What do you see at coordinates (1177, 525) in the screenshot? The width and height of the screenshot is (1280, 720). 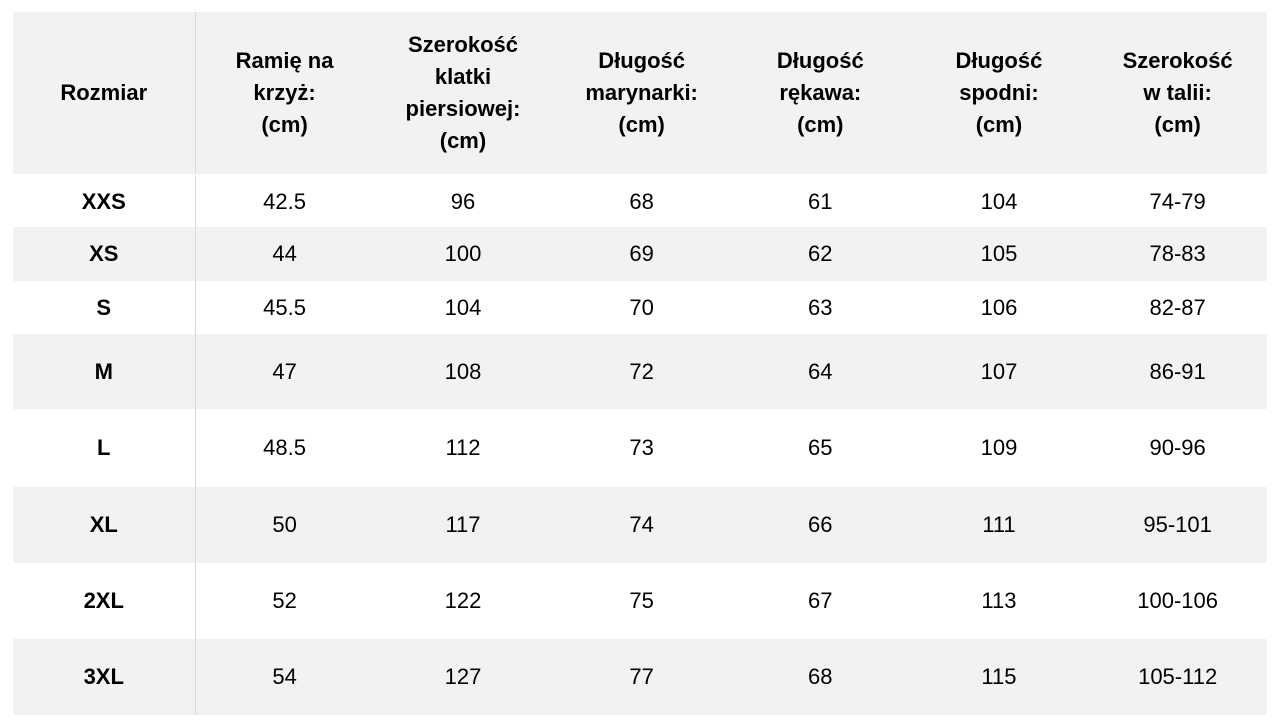 I see `measurement-cell: 95-101` at bounding box center [1177, 525].